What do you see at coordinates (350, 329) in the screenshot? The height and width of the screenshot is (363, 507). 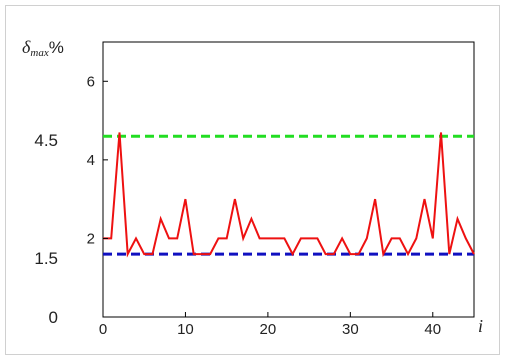 I see `x-tick-label: 30` at bounding box center [350, 329].